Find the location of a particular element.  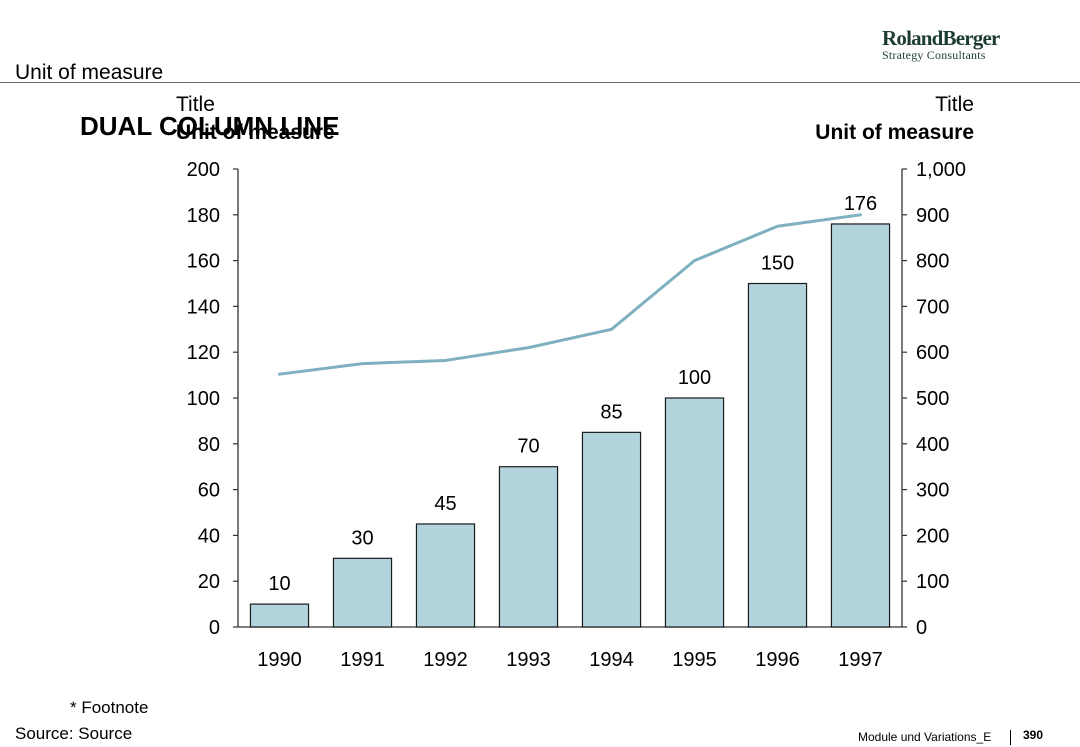

brand-name: RolandBerger is located at coordinates (941, 38).